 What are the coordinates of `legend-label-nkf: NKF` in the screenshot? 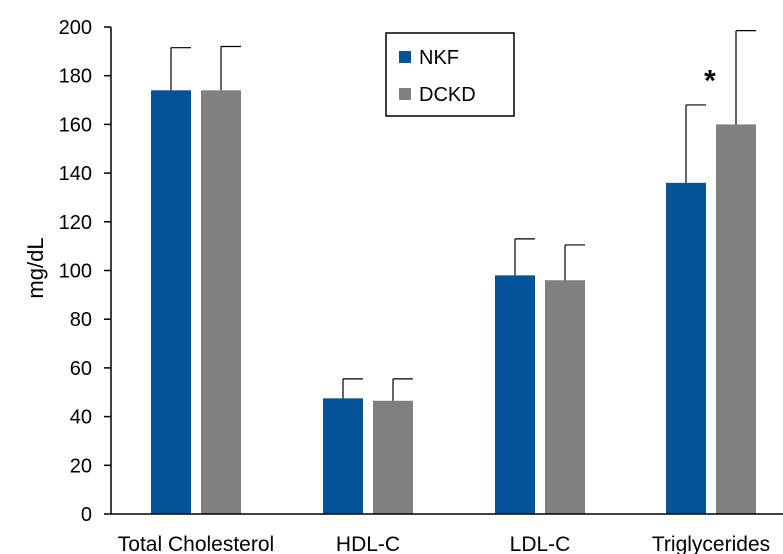 It's located at (439, 58).